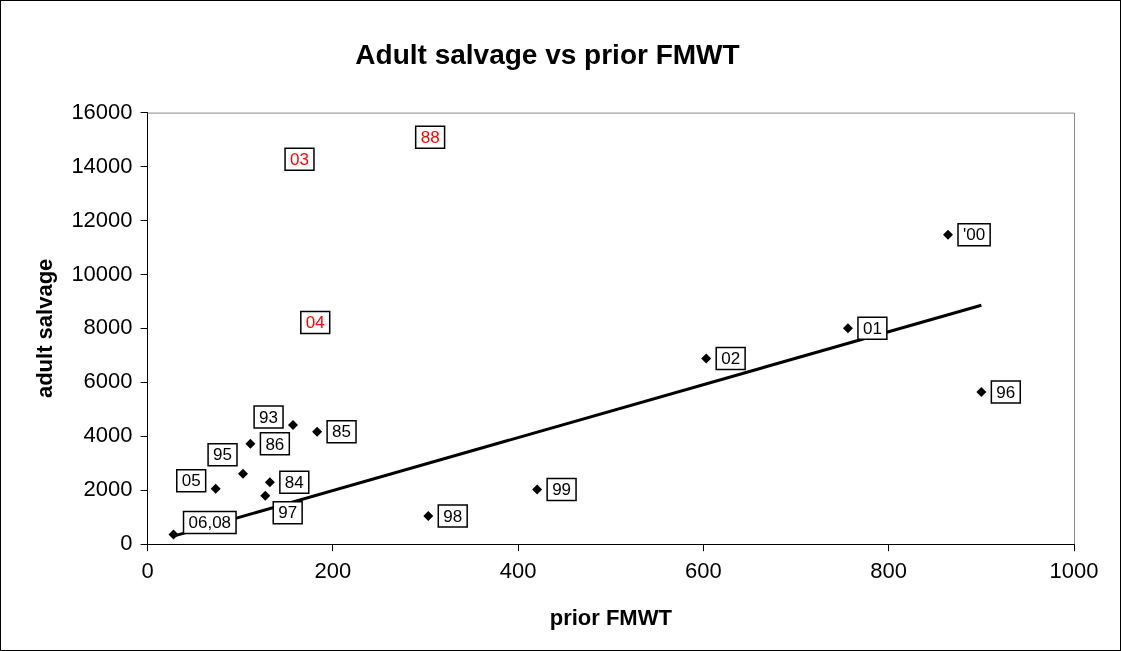  I want to click on annotation: 98, so click(453, 516).